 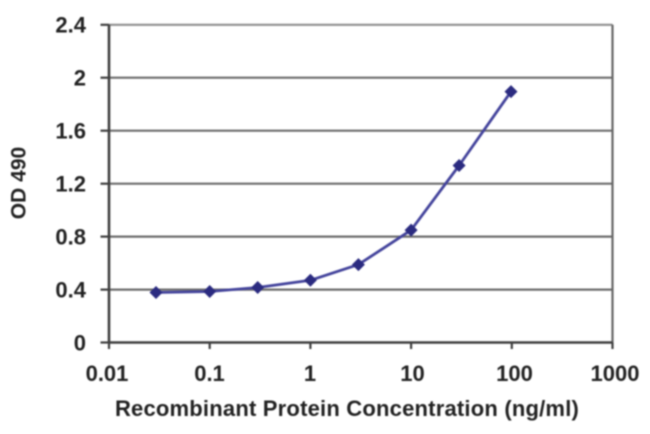 I want to click on svg-text: 2, so click(x=80, y=78).